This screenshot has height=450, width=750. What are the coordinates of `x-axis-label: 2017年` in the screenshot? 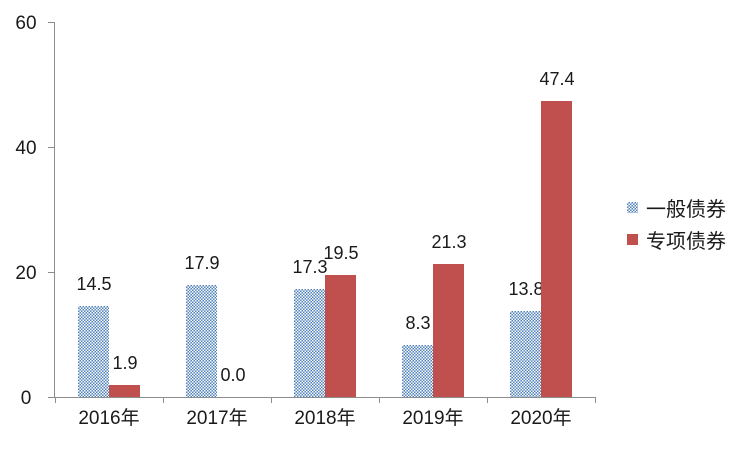 It's located at (217, 418).